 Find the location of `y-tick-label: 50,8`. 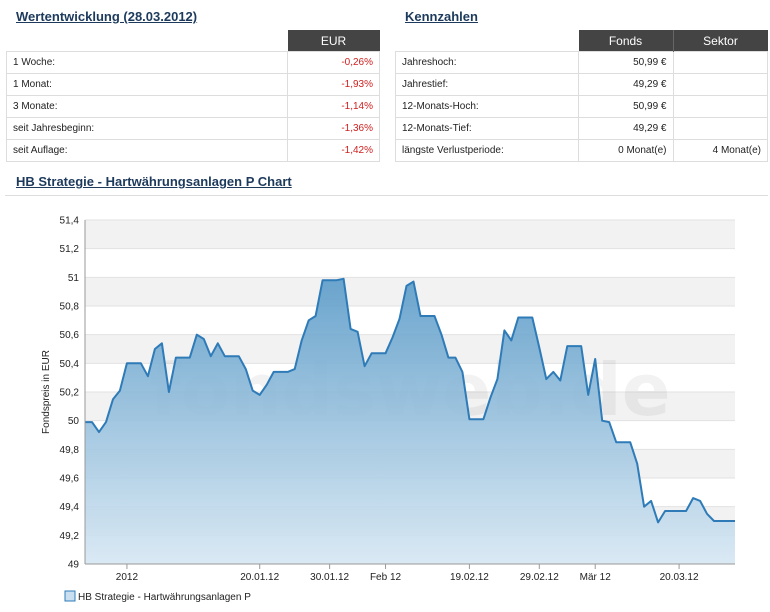

y-tick-label: 50,8 is located at coordinates (70, 307).